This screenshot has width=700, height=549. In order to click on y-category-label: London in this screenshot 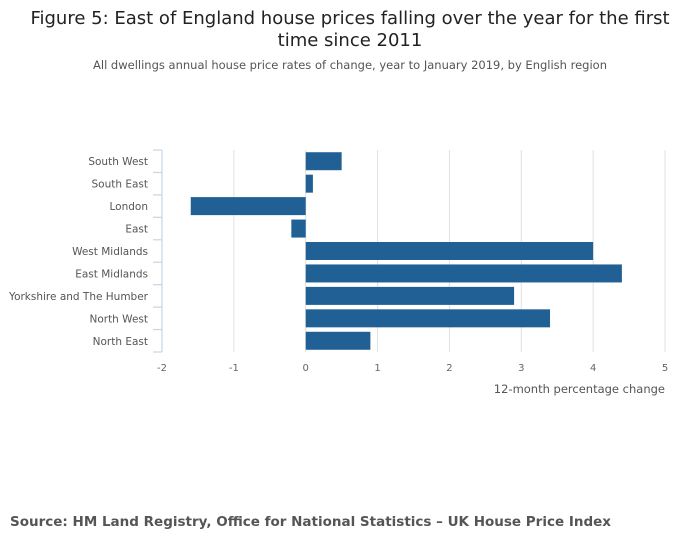, I will do `click(129, 207)`.